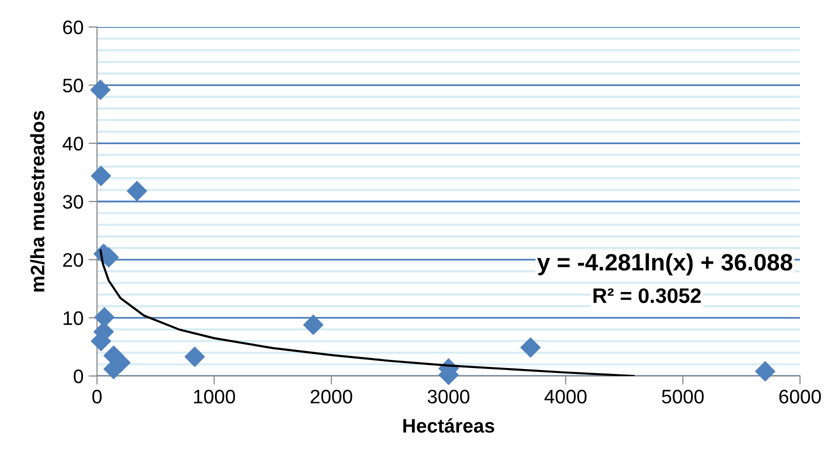  I want to click on x-tick-label: 1000, so click(215, 397).